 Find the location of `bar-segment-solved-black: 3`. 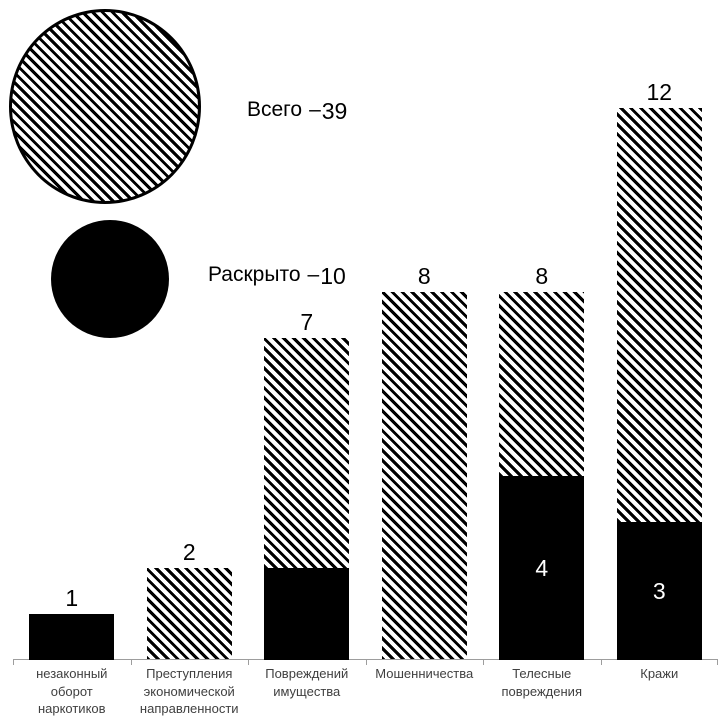

bar-segment-solved-black: 3 is located at coordinates (659, 591).